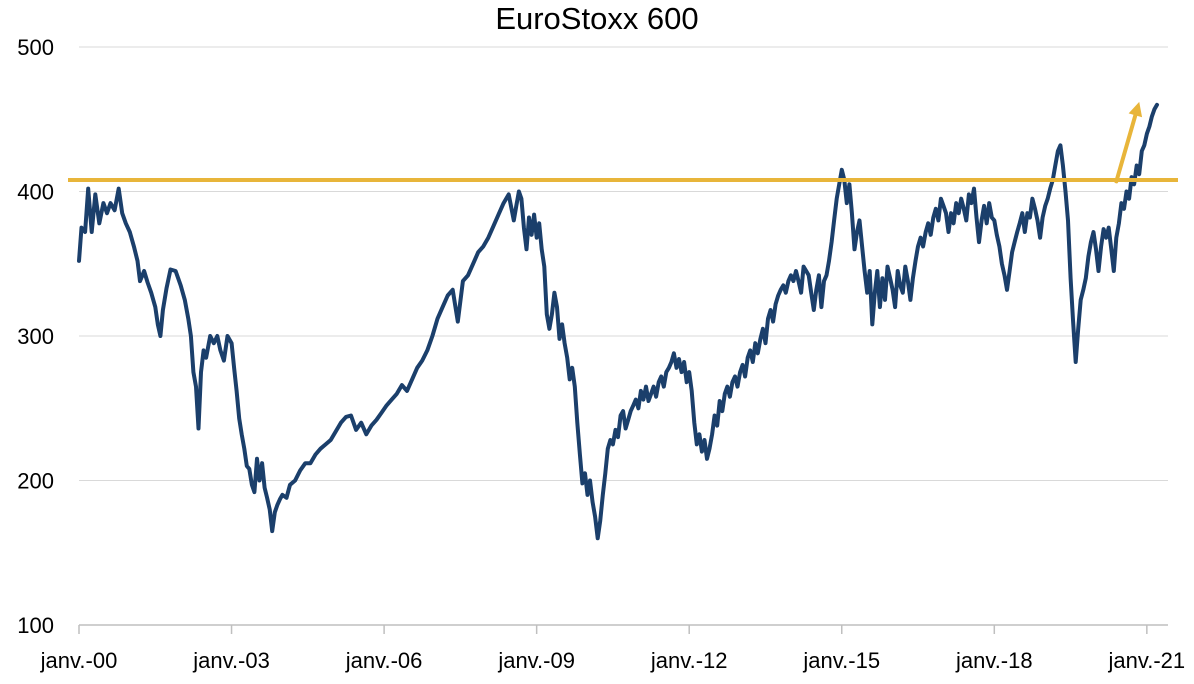 Image resolution: width=1194 pixels, height=684 pixels. I want to click on y-tick-label: 200, so click(35, 481).